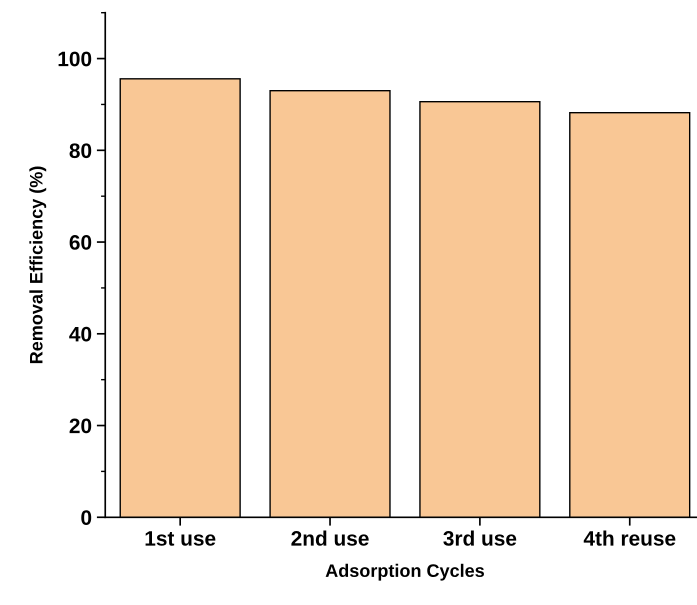 The image size is (697, 605). I want to click on y-tick-label: 80, so click(81, 150).